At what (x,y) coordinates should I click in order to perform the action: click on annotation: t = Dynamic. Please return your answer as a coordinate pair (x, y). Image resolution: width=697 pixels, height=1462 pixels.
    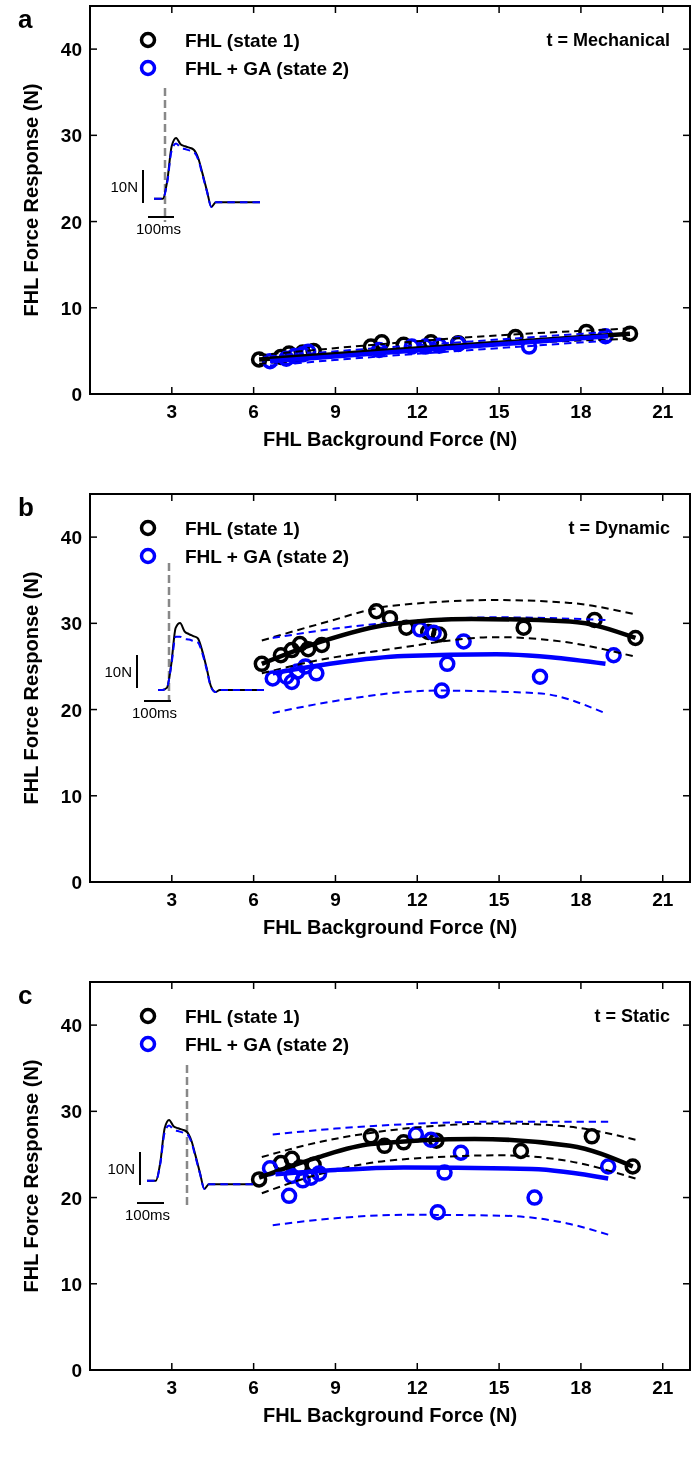
    Looking at the image, I should click on (619, 528).